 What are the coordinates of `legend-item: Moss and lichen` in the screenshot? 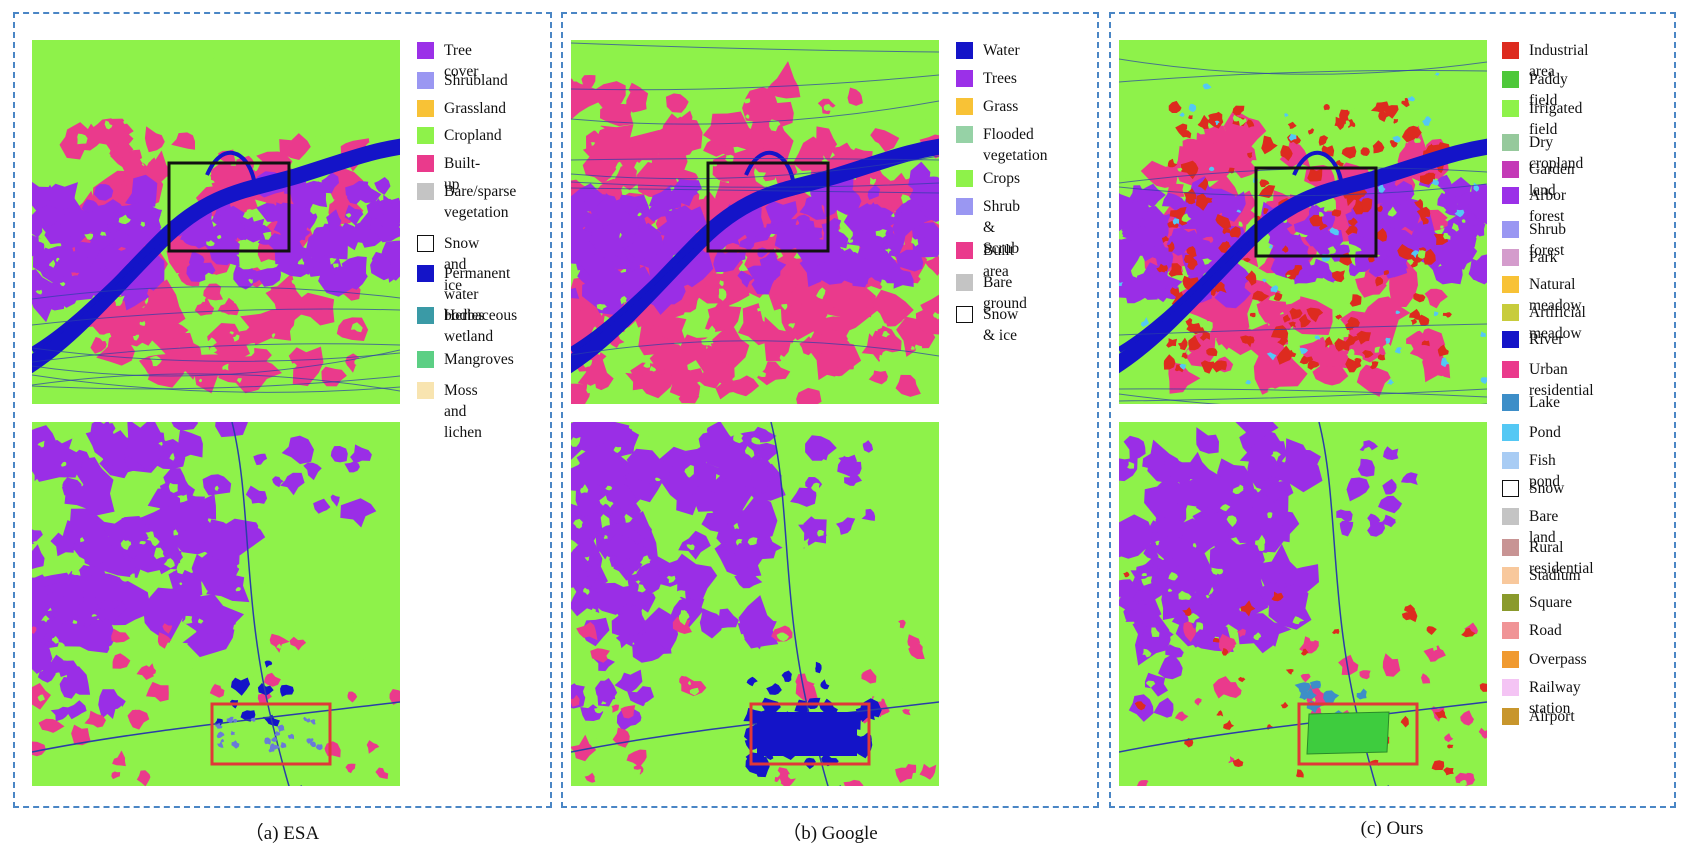 It's located at (449, 411).